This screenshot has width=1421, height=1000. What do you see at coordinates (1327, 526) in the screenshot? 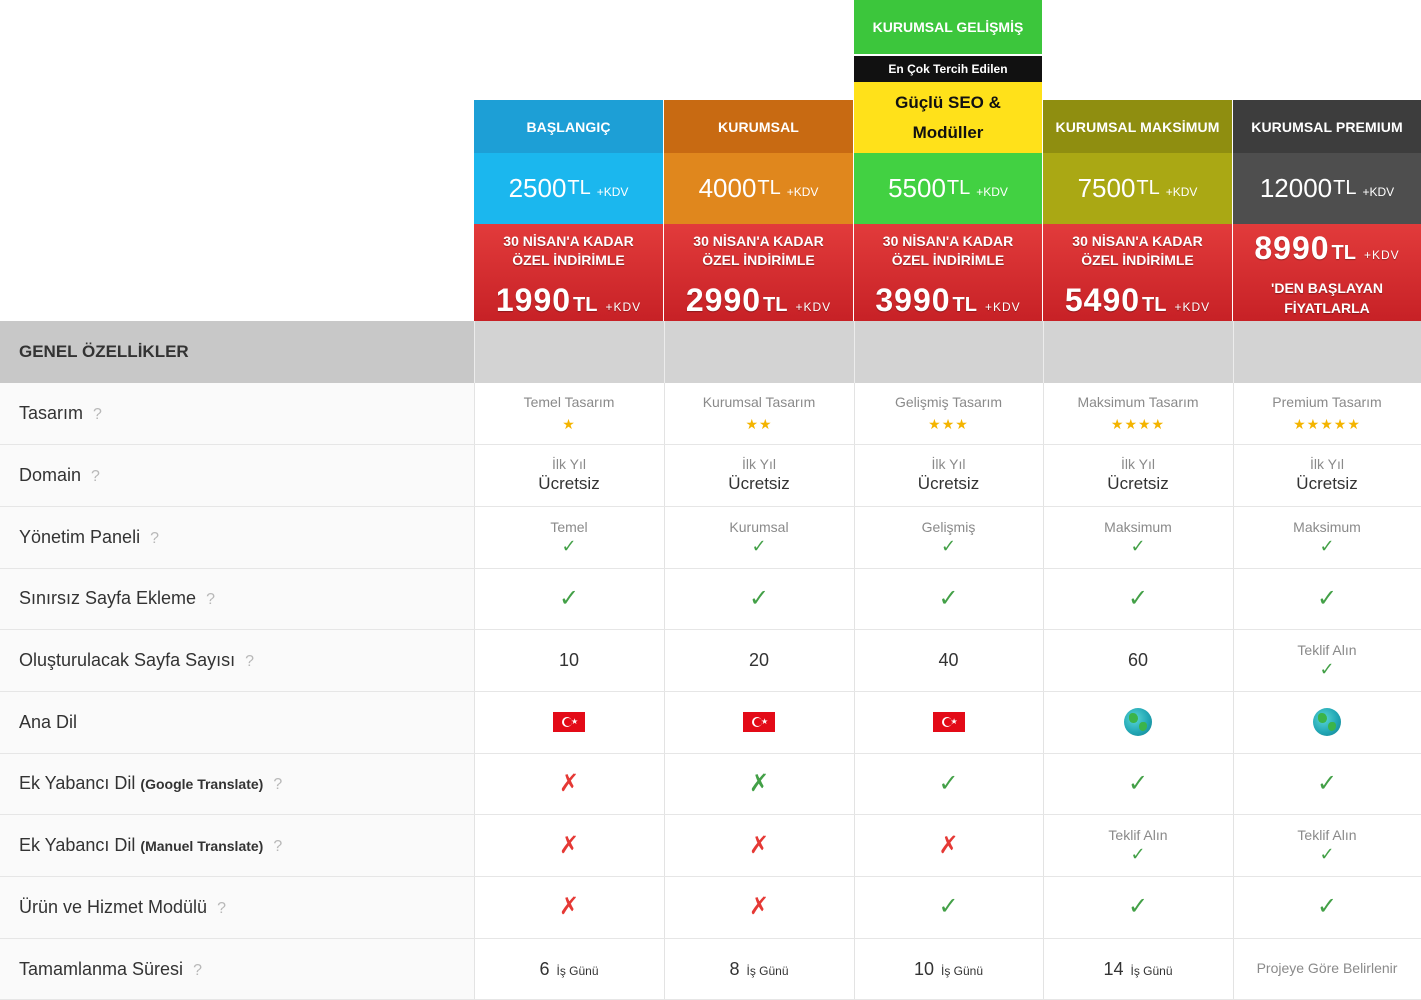
I see `panel-level: Maksimum` at bounding box center [1327, 526].